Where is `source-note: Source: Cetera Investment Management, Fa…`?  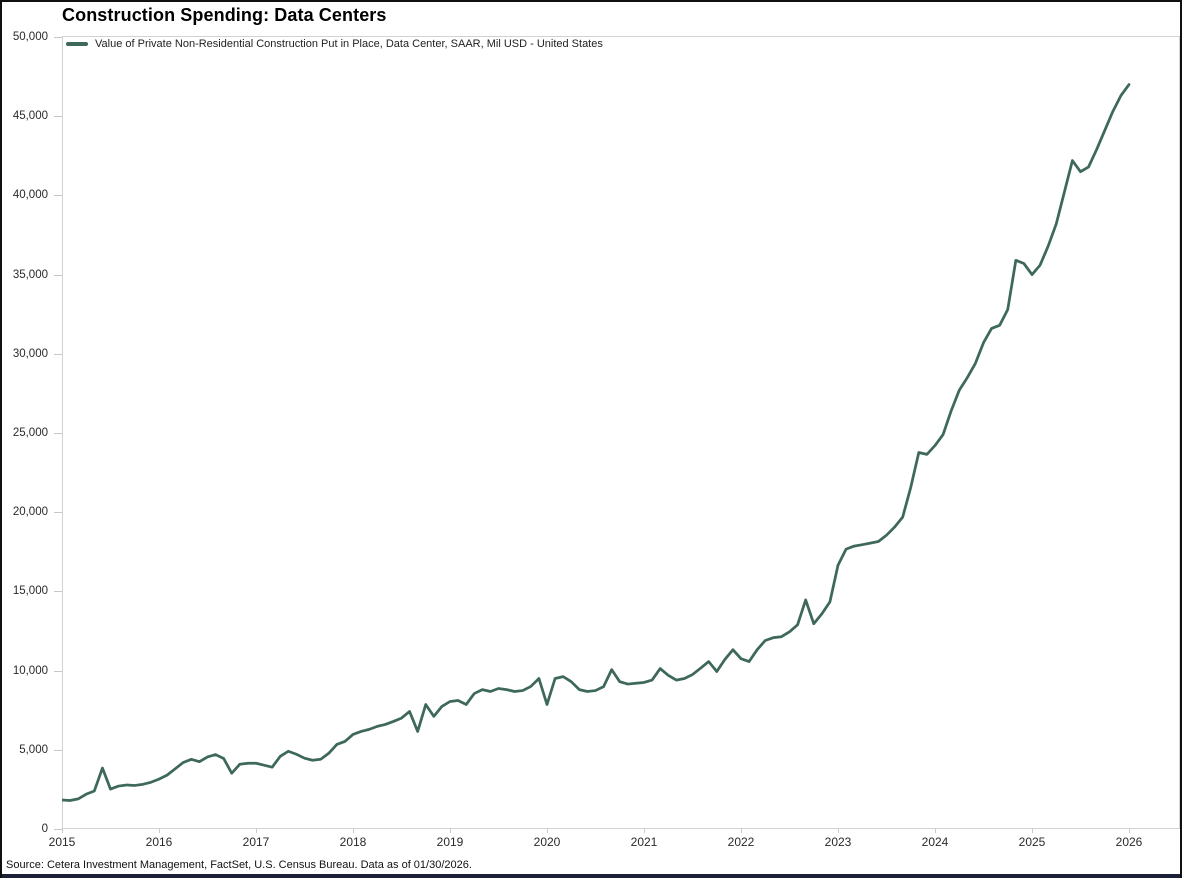 source-note: Source: Cetera Investment Management, Fa… is located at coordinates (239, 865).